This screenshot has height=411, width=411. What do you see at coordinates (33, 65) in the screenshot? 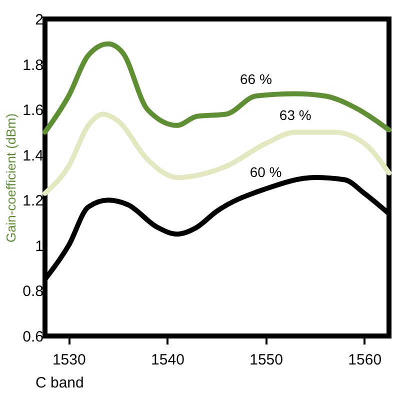
I see `y-tick-label: 1.8` at bounding box center [33, 65].